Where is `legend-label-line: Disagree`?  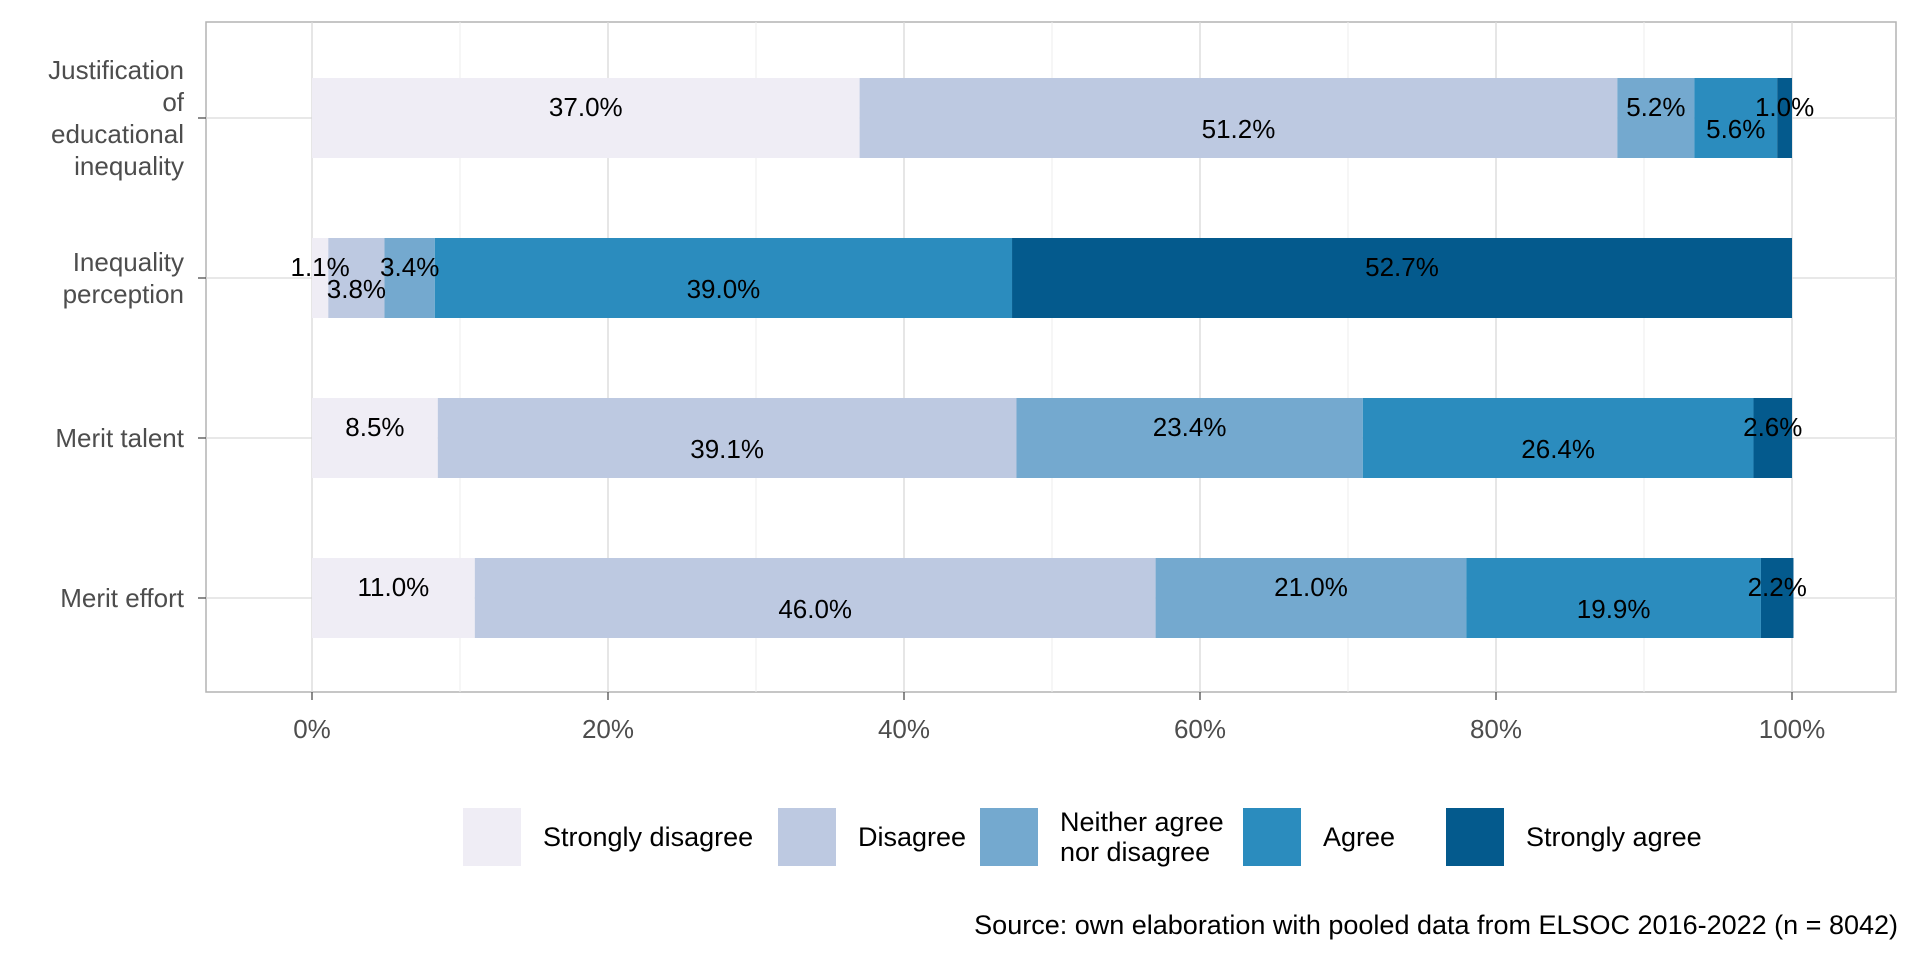
legend-label-line: Disagree is located at coordinates (912, 837).